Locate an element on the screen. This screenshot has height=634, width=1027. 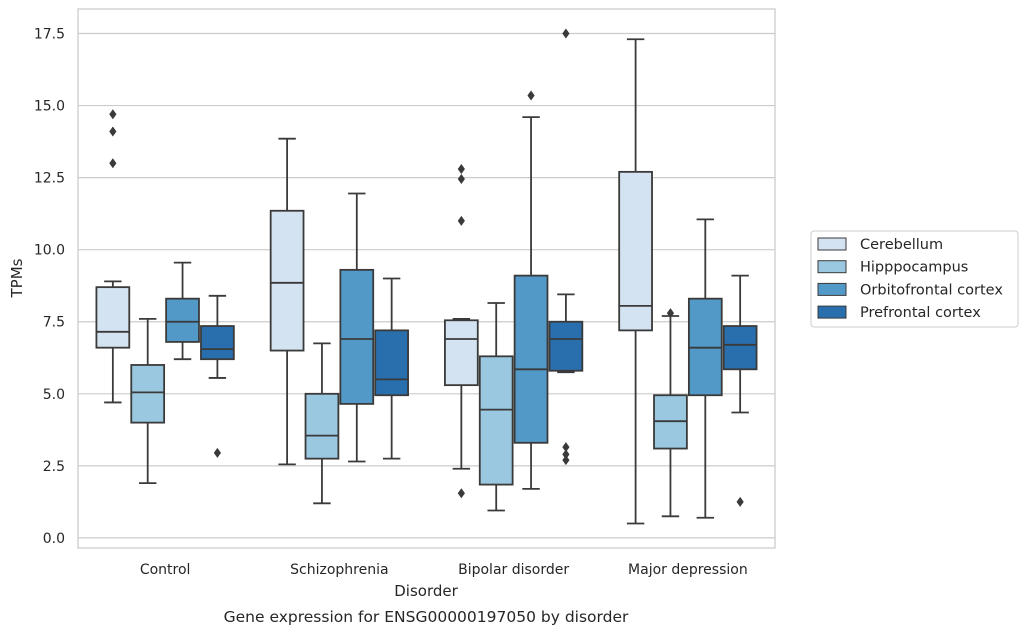
y-tick-label: 15.0 is located at coordinates (49, 107).